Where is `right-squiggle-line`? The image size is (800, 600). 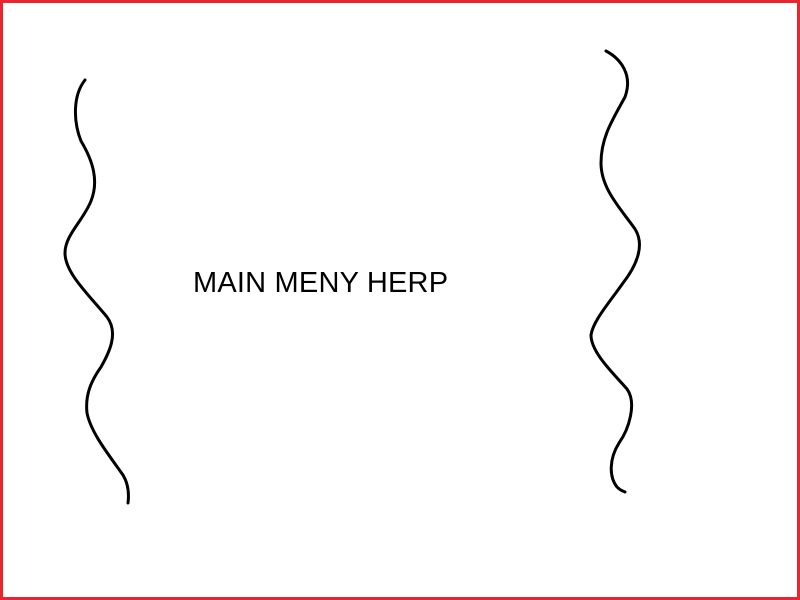 right-squiggle-line is located at coordinates (615, 271).